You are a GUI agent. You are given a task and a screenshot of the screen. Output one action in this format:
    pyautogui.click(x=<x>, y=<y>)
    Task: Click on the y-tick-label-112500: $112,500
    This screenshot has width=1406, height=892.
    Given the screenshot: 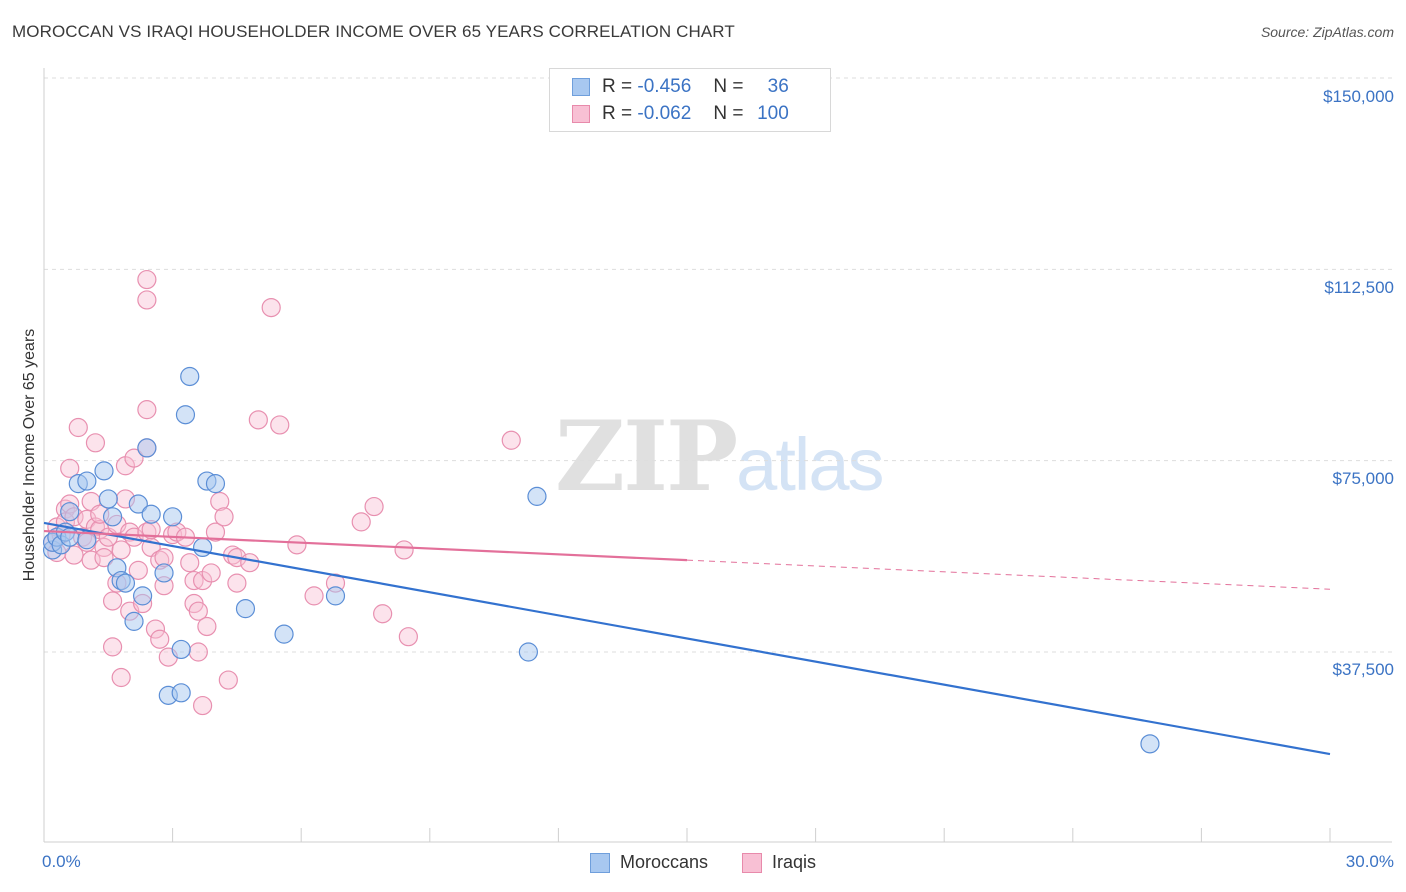 What is the action you would take?
    pyautogui.click(x=1359, y=287)
    